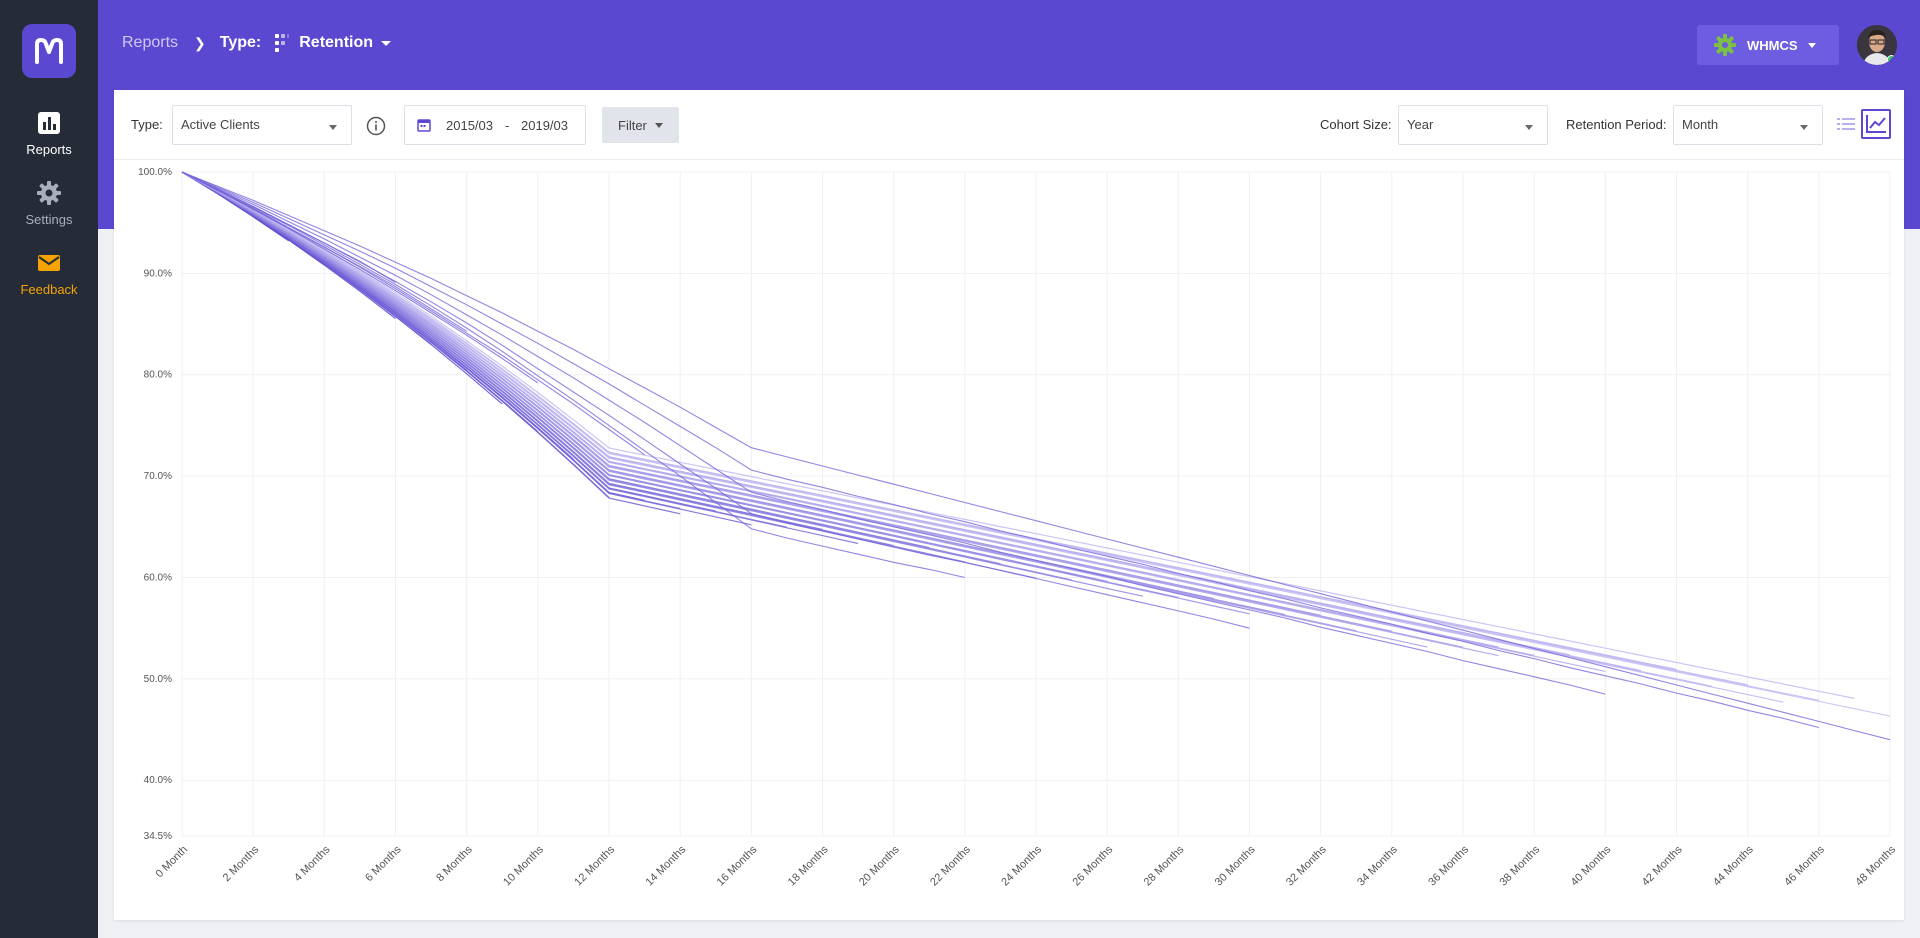 The height and width of the screenshot is (938, 1920). What do you see at coordinates (49, 193) in the screenshot?
I see `gear-icon` at bounding box center [49, 193].